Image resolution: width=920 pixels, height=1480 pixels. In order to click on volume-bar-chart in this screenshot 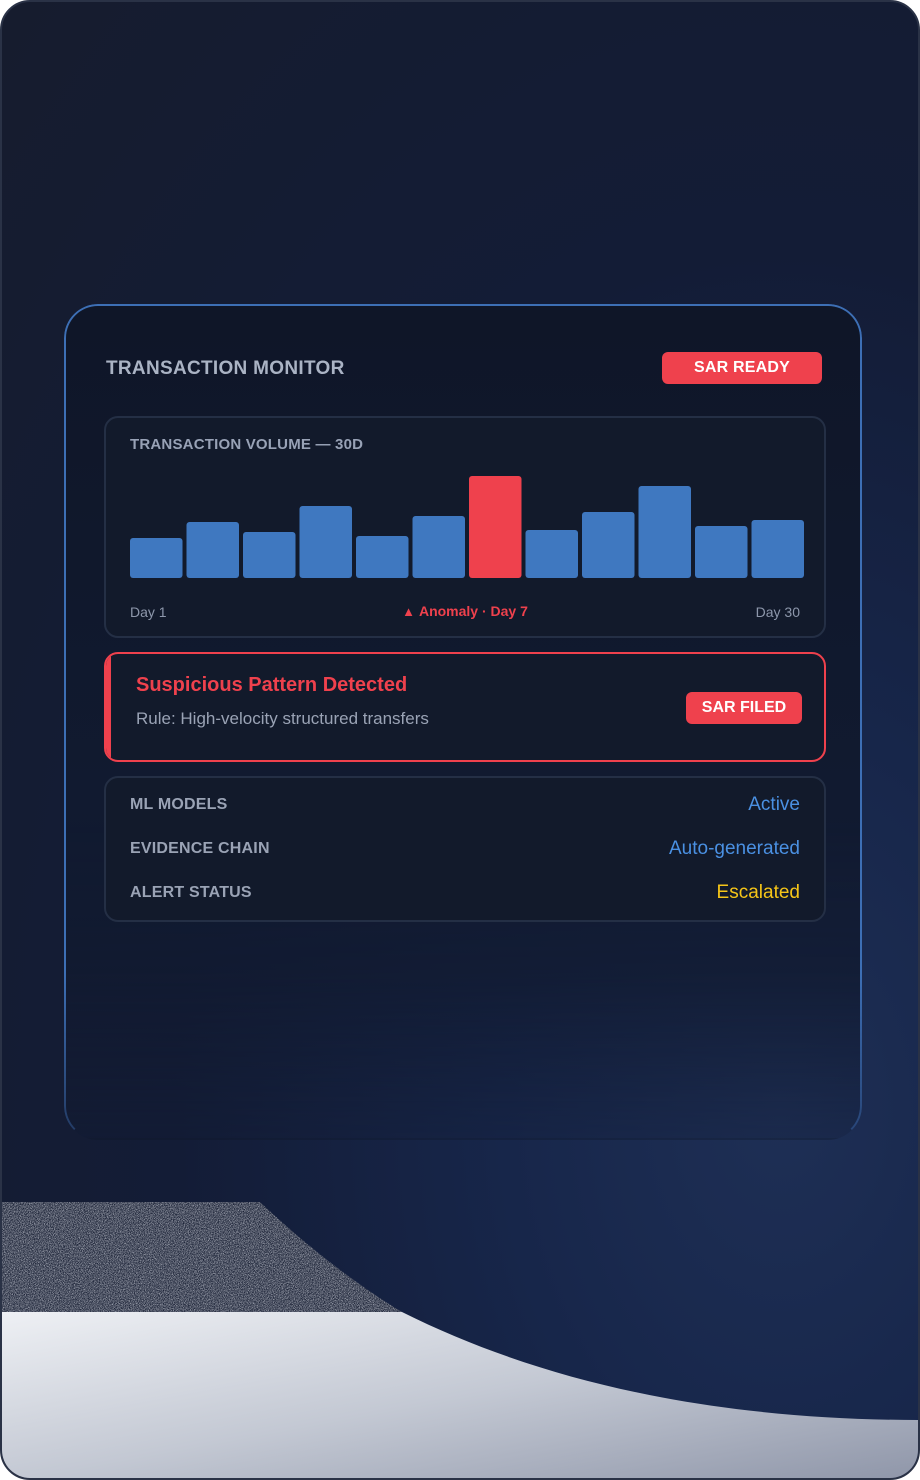, I will do `click(467, 527)`.